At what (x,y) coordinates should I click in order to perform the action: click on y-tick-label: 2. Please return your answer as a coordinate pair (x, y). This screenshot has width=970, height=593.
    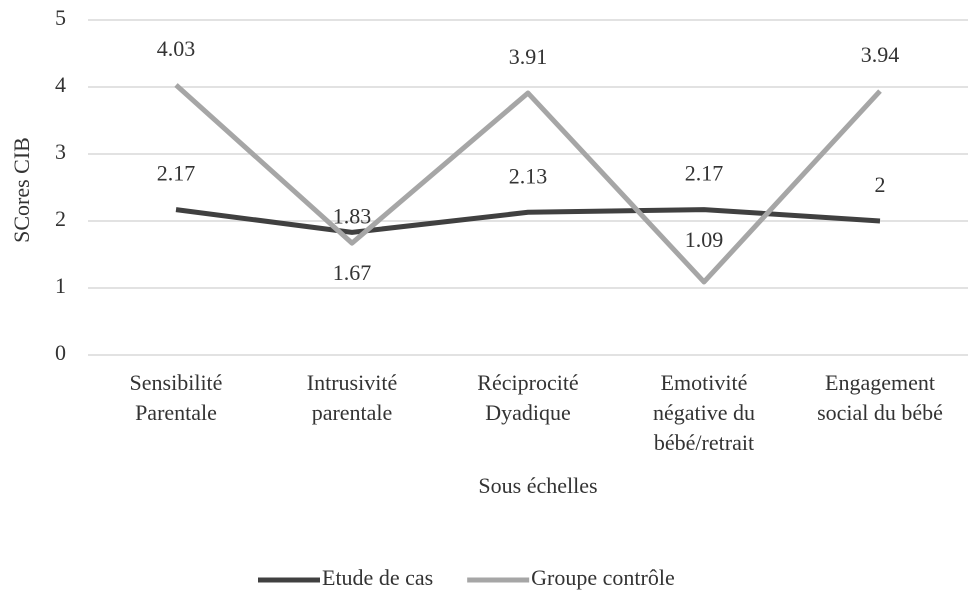
    Looking at the image, I should click on (60, 218).